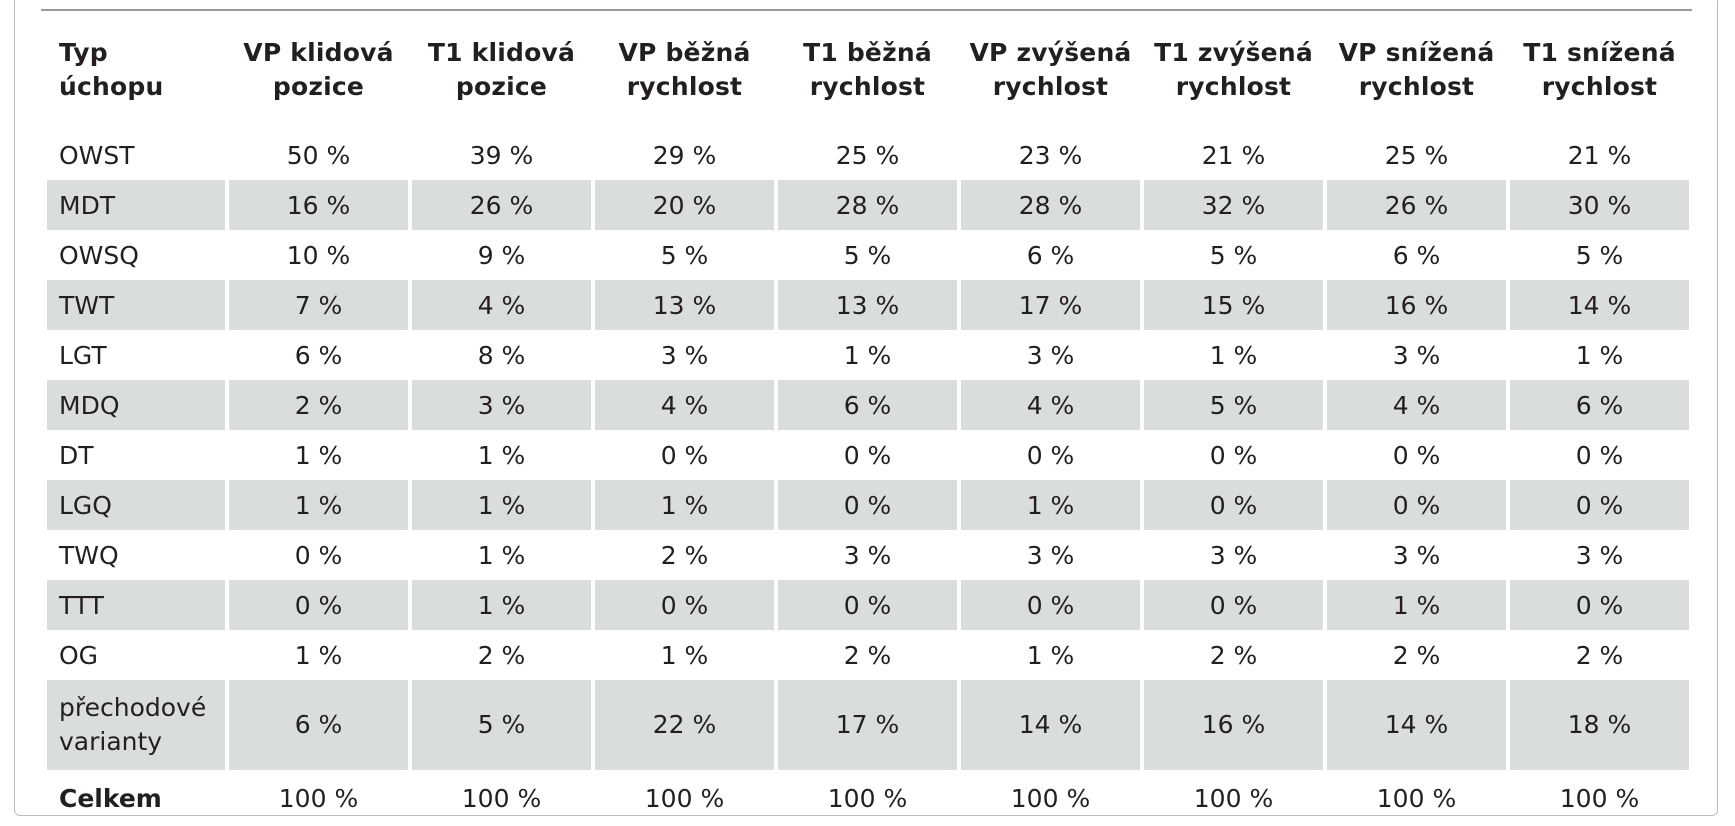 The image size is (1735, 826). Describe the element at coordinates (866, 10) in the screenshot. I see `top-rule` at that location.